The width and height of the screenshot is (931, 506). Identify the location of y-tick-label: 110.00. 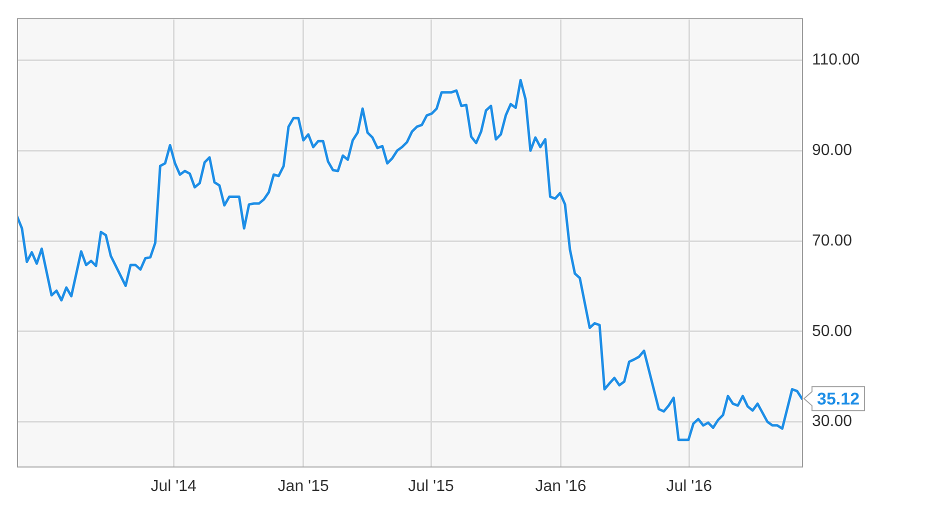
(836, 60).